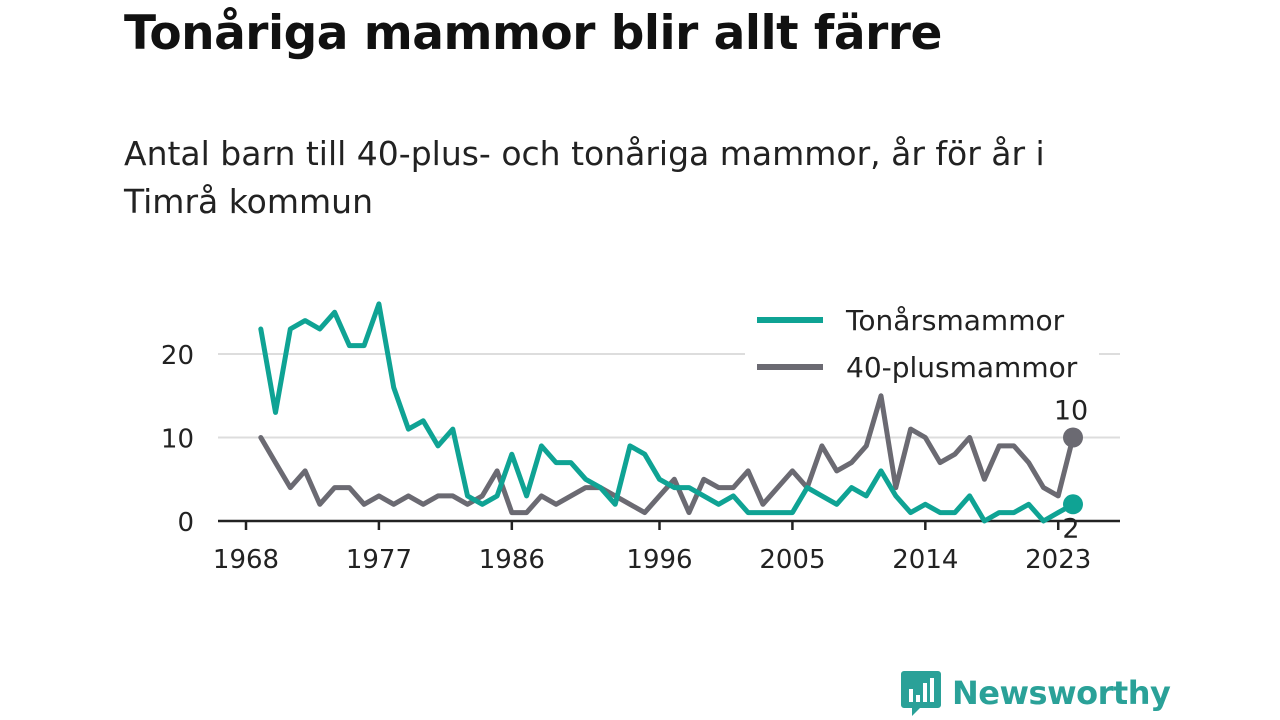 This screenshot has width=1280, height=720. What do you see at coordinates (379, 560) in the screenshot?
I see `x-tick-label: 1977` at bounding box center [379, 560].